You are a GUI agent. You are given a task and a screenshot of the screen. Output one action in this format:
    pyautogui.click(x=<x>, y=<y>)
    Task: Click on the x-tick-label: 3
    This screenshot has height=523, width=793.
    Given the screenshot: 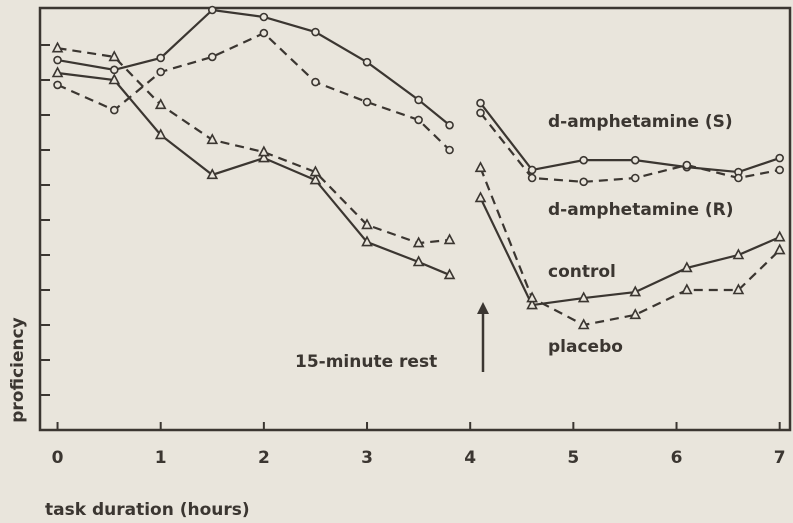 What is the action you would take?
    pyautogui.click(x=367, y=458)
    